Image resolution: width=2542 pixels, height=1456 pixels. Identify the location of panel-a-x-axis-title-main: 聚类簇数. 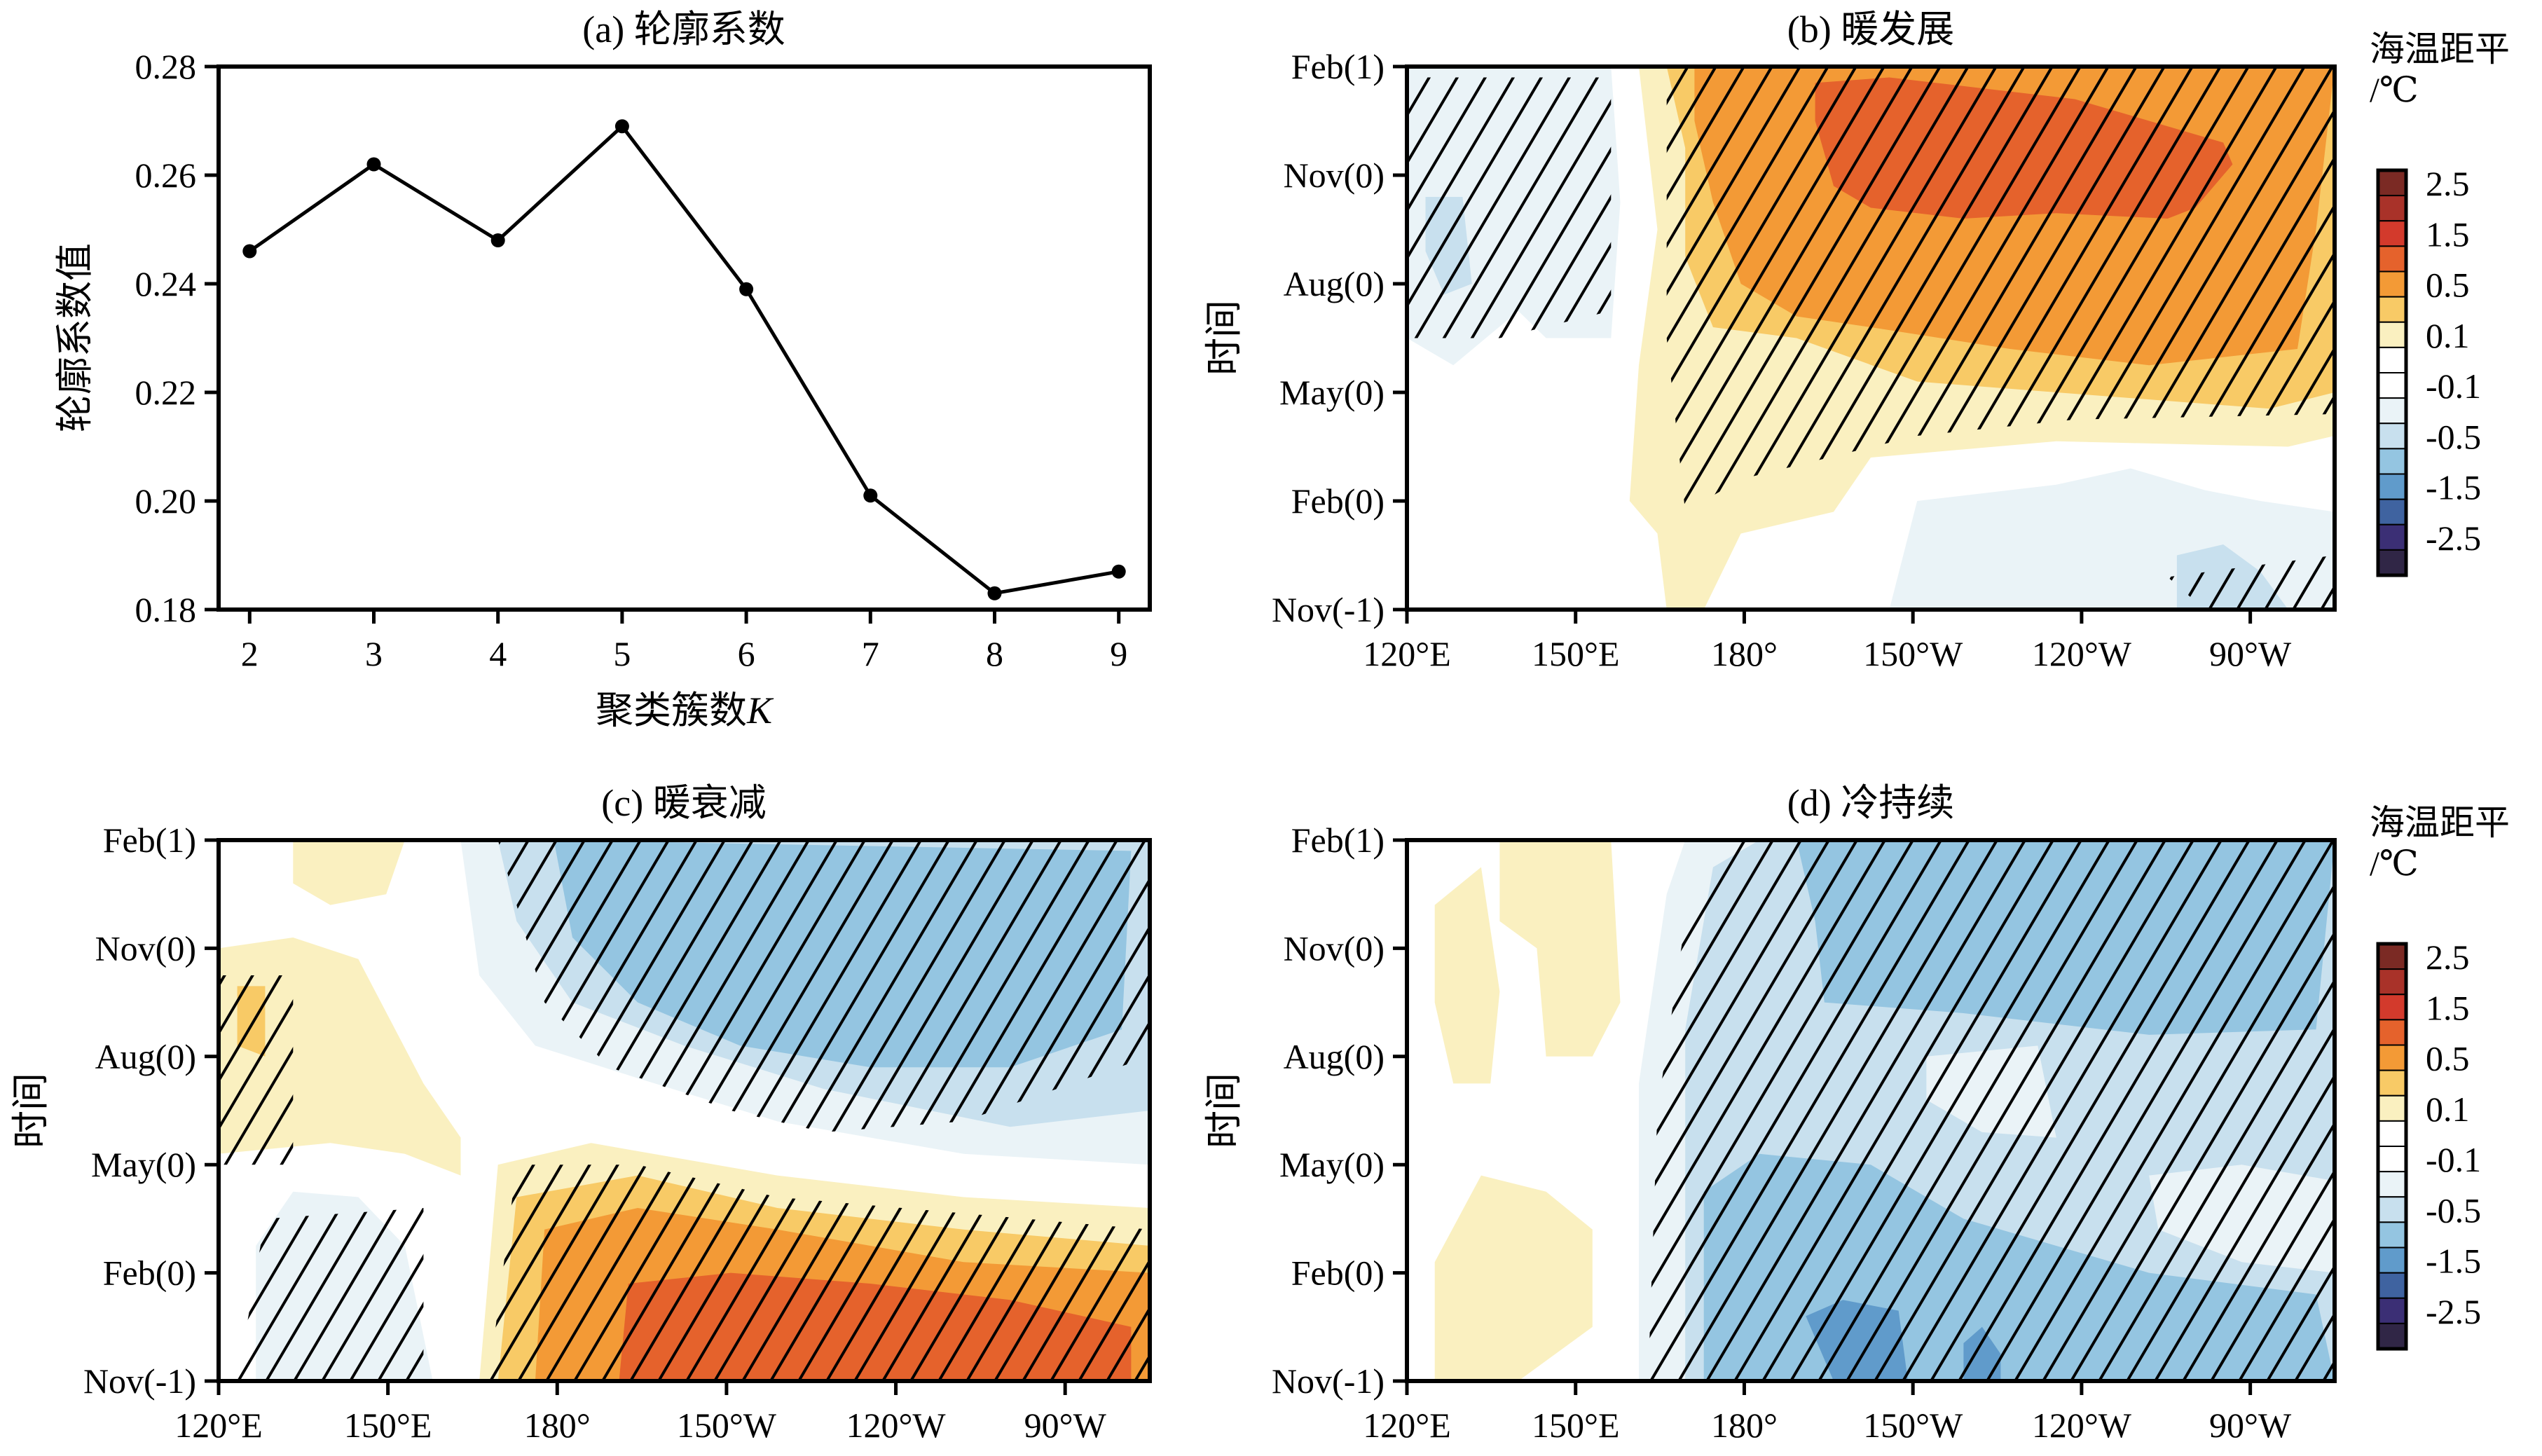
(671, 710).